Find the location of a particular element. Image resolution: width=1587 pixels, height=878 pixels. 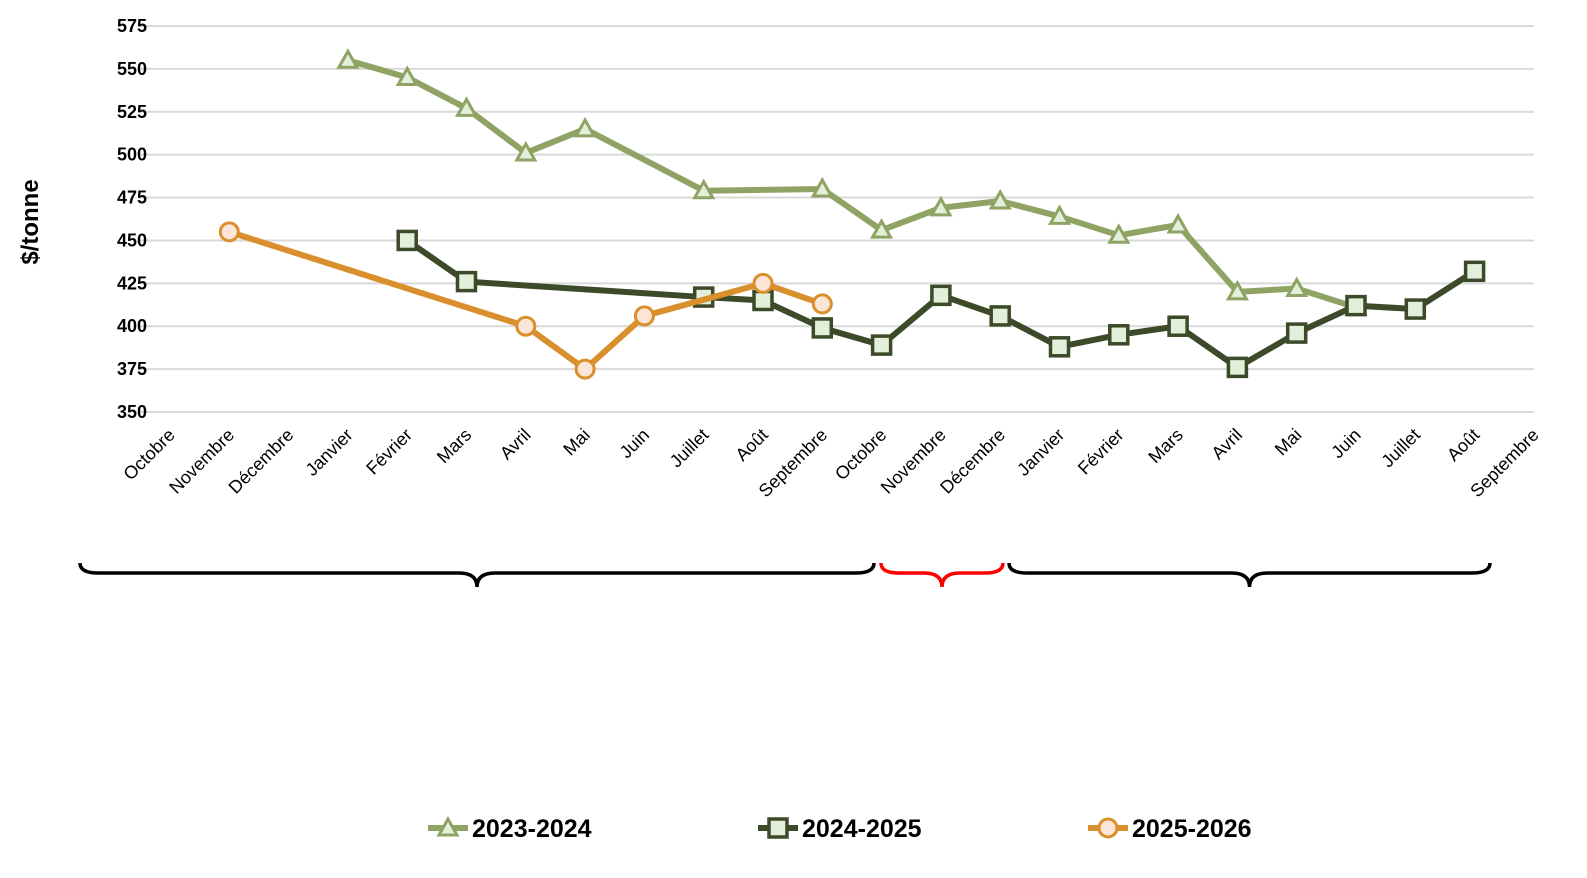

y-tick-label: 400 is located at coordinates (132, 326).